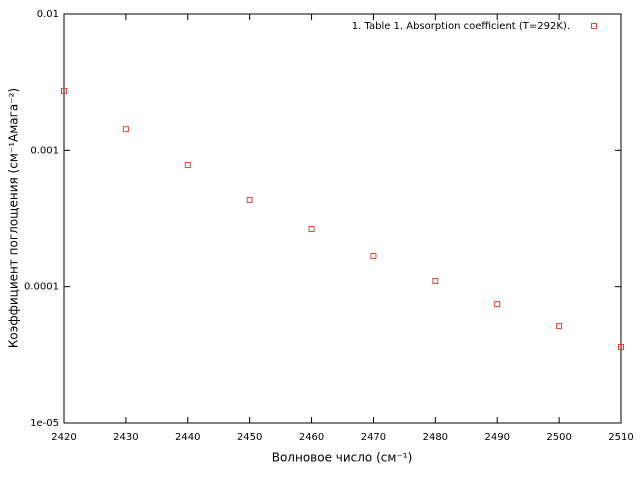 The height and width of the screenshot is (480, 640). I want to click on x-tick-label: 2440, so click(187, 437).